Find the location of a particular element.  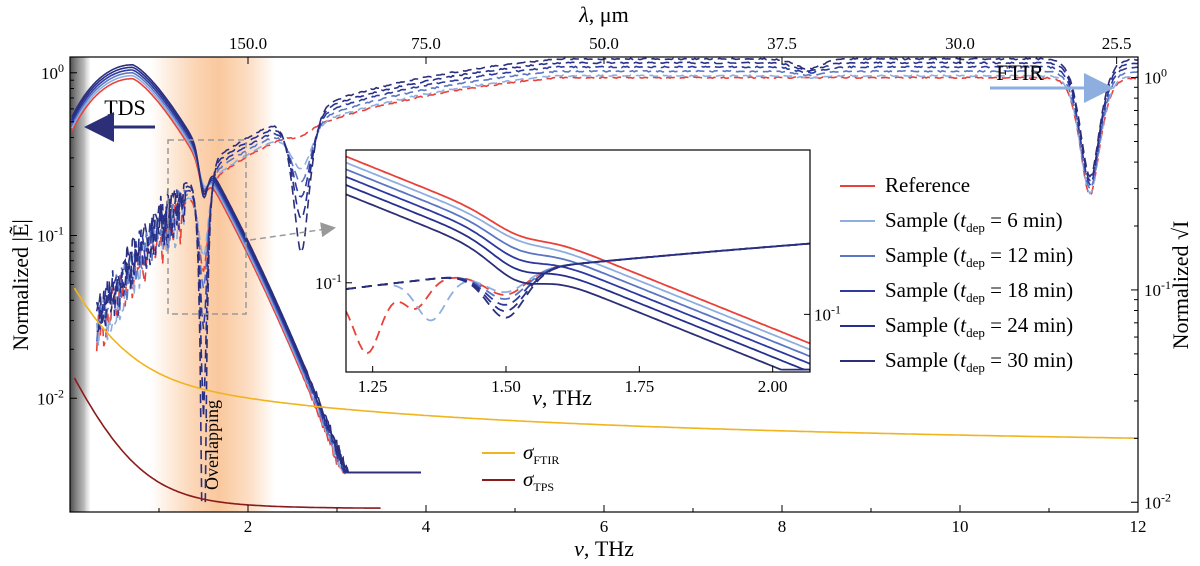

legend-entry: Reference is located at coordinates (927, 185).